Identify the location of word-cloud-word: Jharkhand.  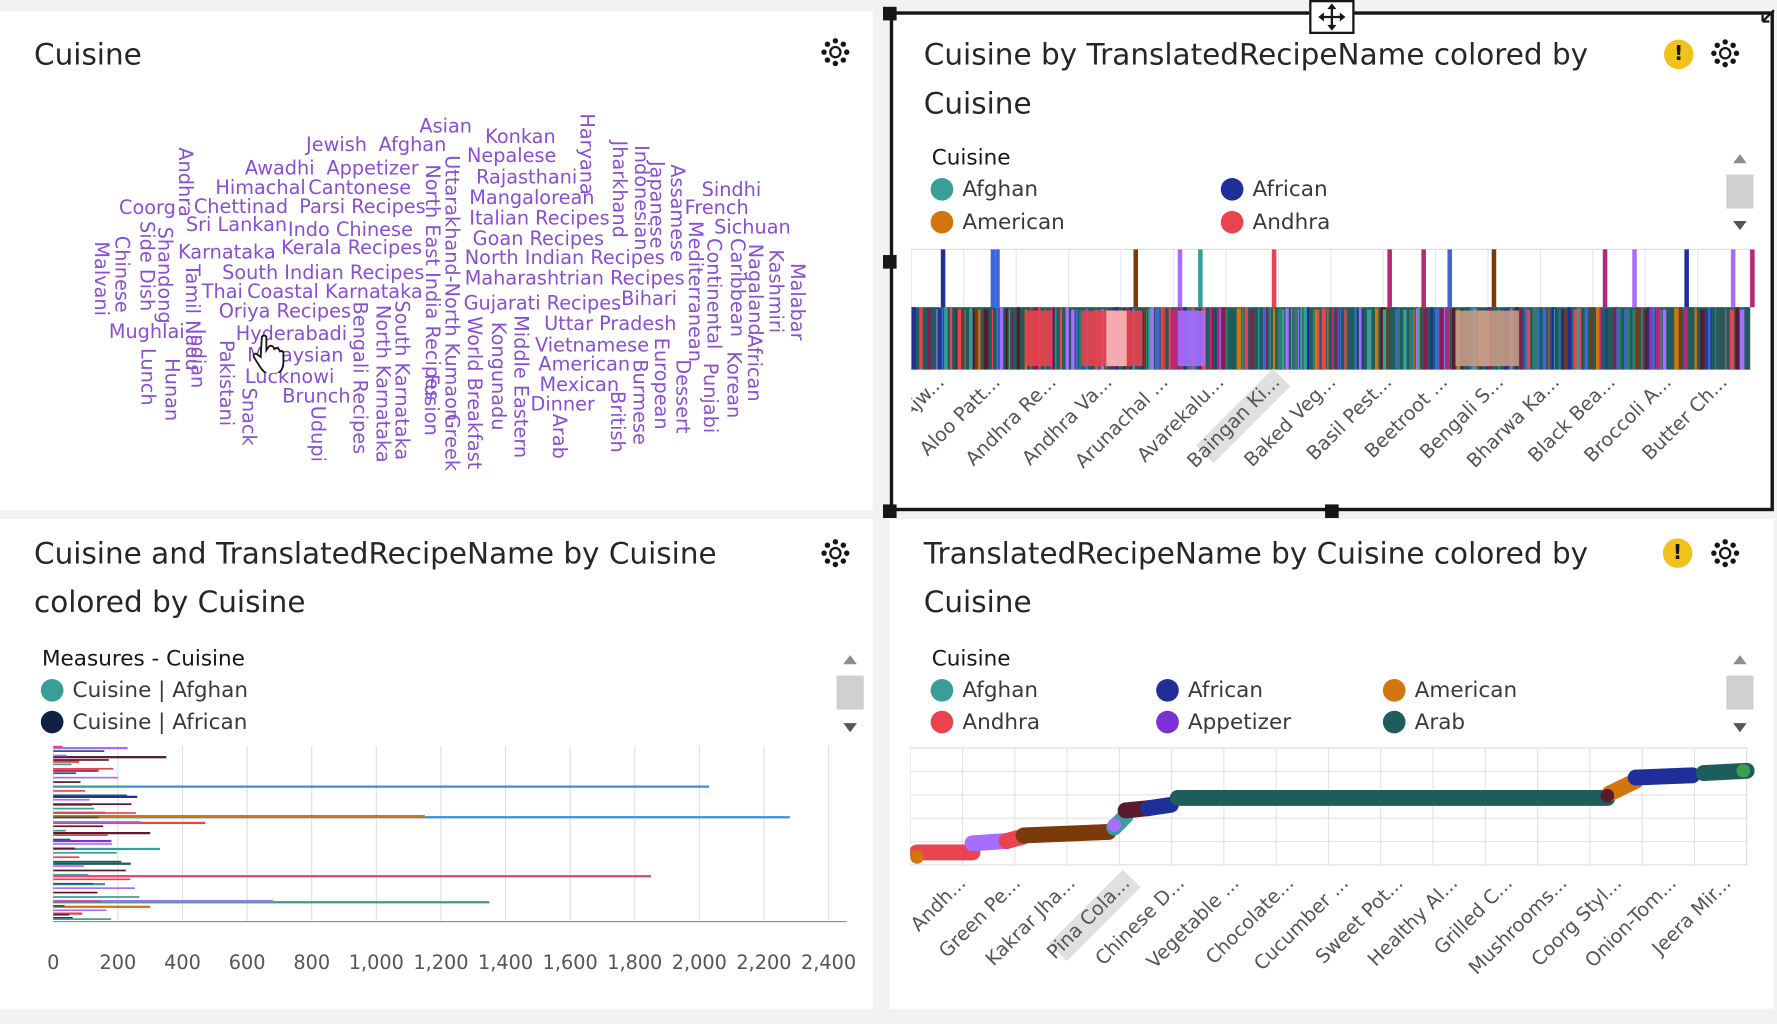
(619, 189).